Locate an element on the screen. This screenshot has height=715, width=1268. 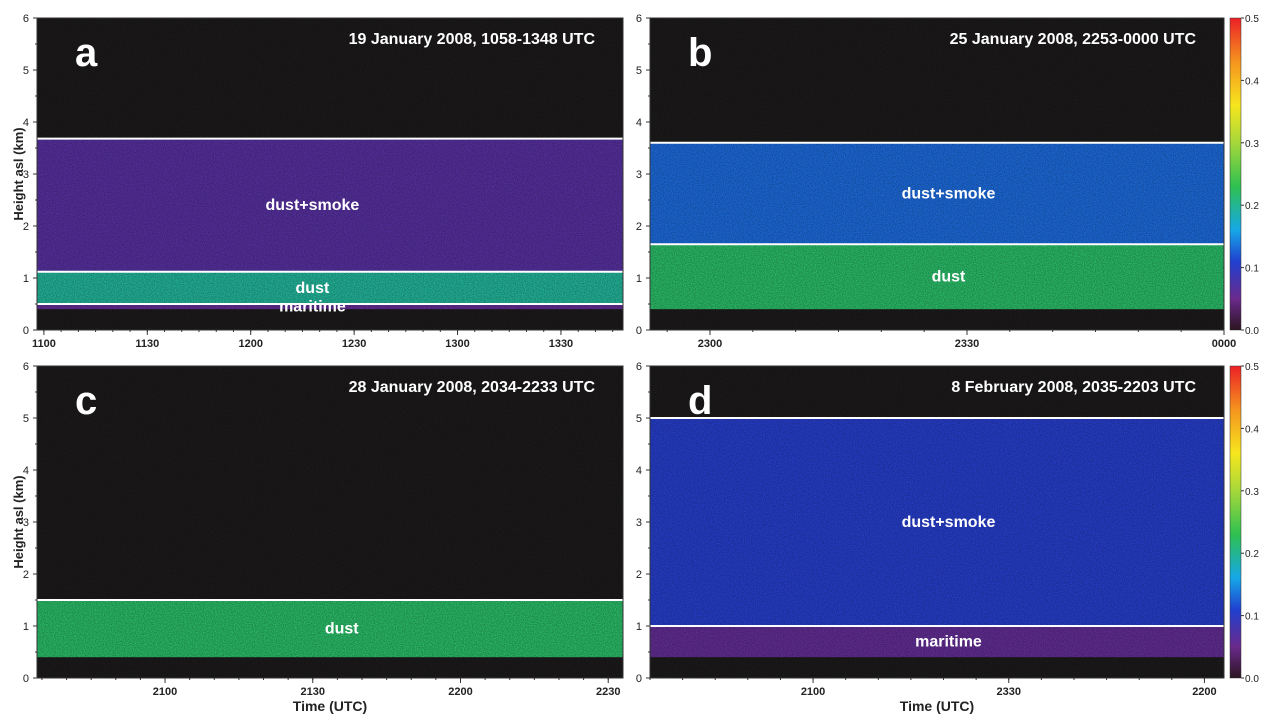
panel-title: 19 January 2008, 1058-1348 UTC is located at coordinates (472, 39).